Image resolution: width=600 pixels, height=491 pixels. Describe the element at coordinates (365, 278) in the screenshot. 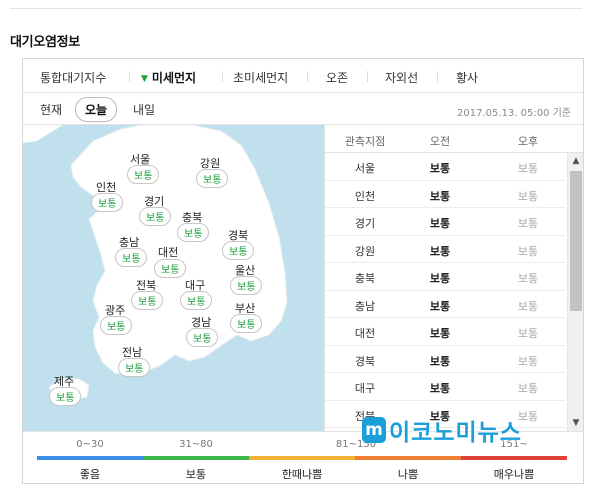

I see `row-station: 충북` at that location.